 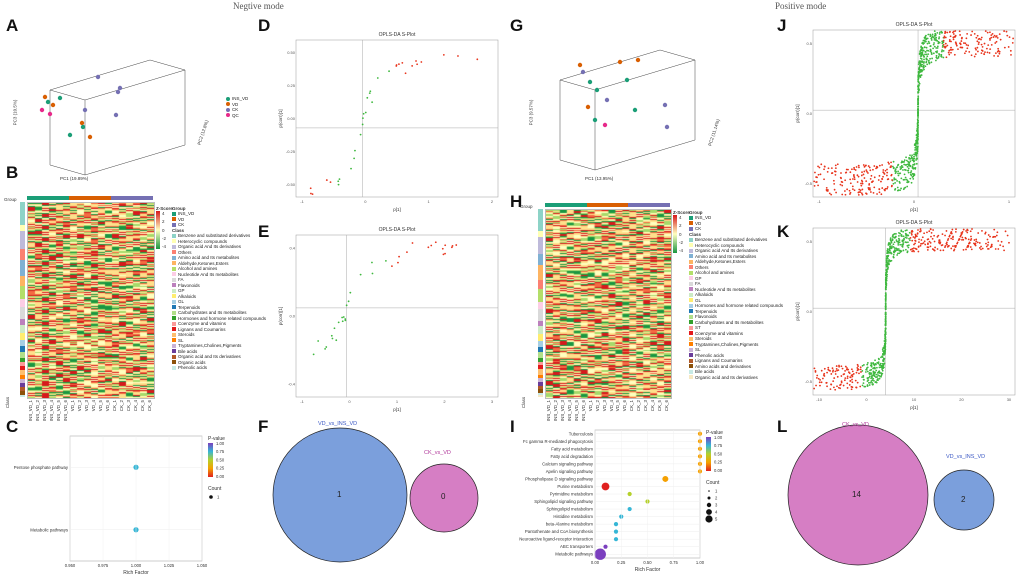 What do you see at coordinates (107, 406) in the screenshot?
I see `sample-label: VD_6` at bounding box center [107, 406].